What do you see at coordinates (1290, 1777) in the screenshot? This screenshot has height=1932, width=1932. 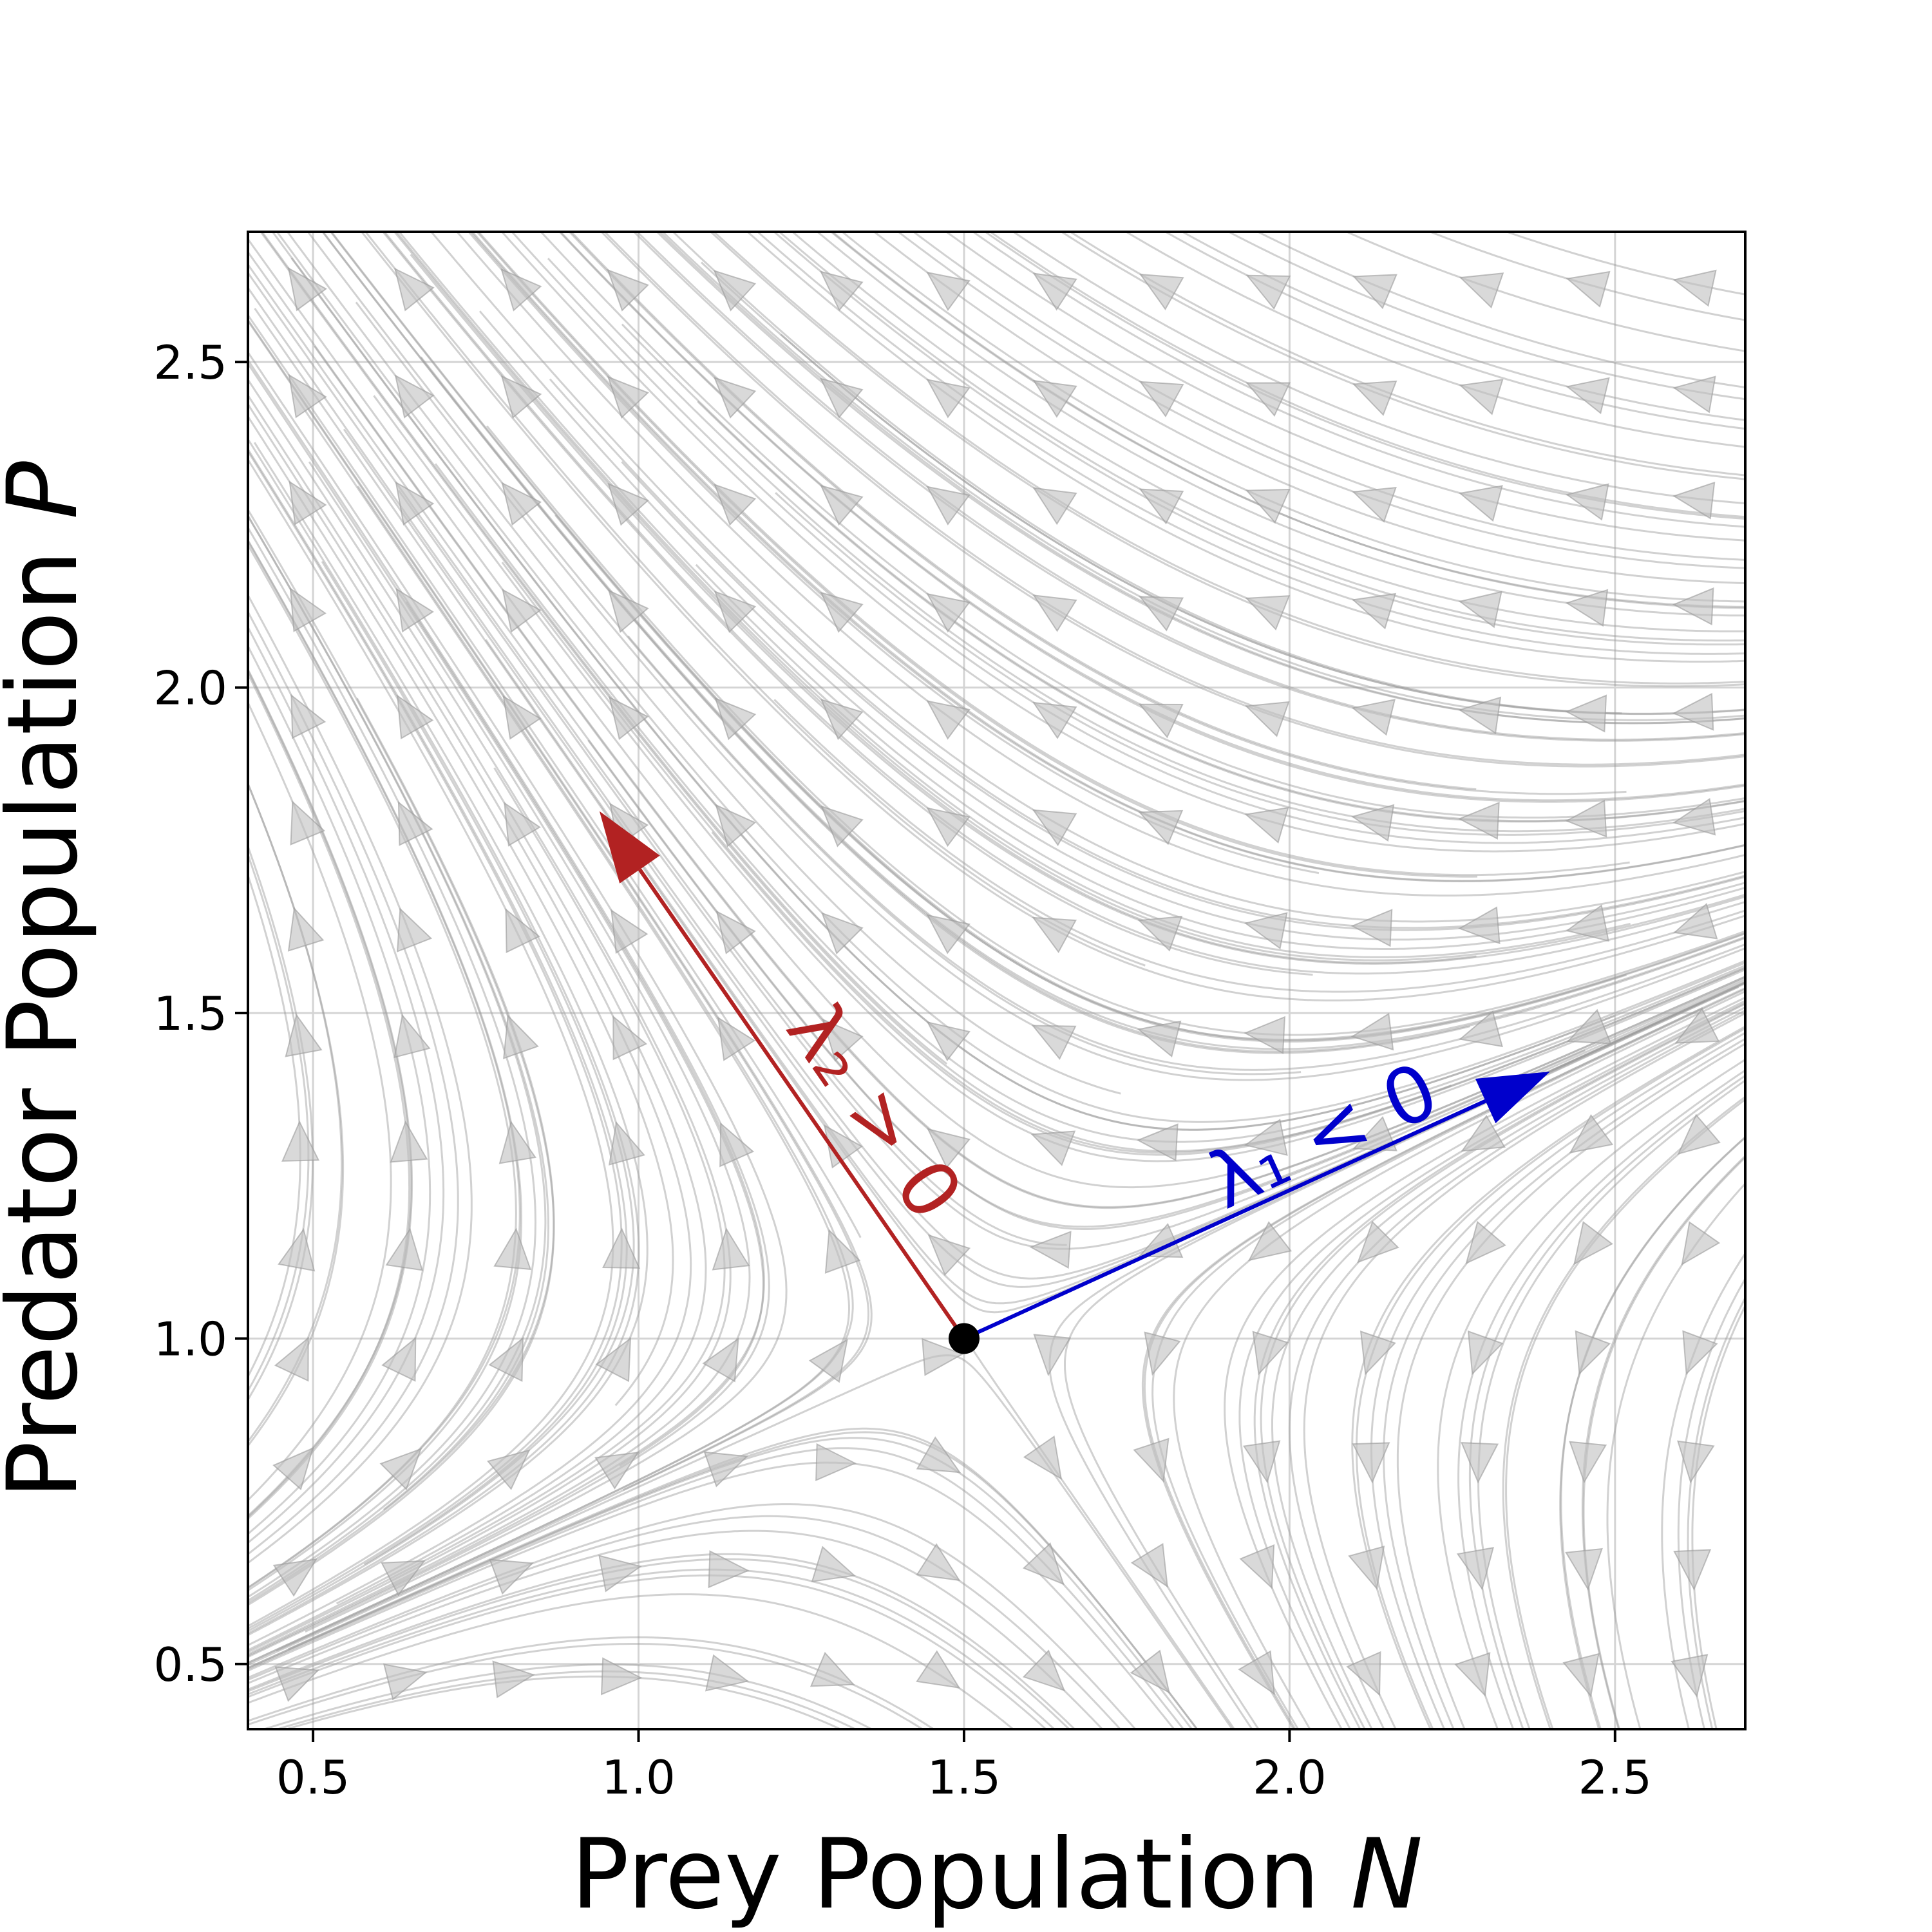 I see `x-tick-label-3: 2.0` at bounding box center [1290, 1777].